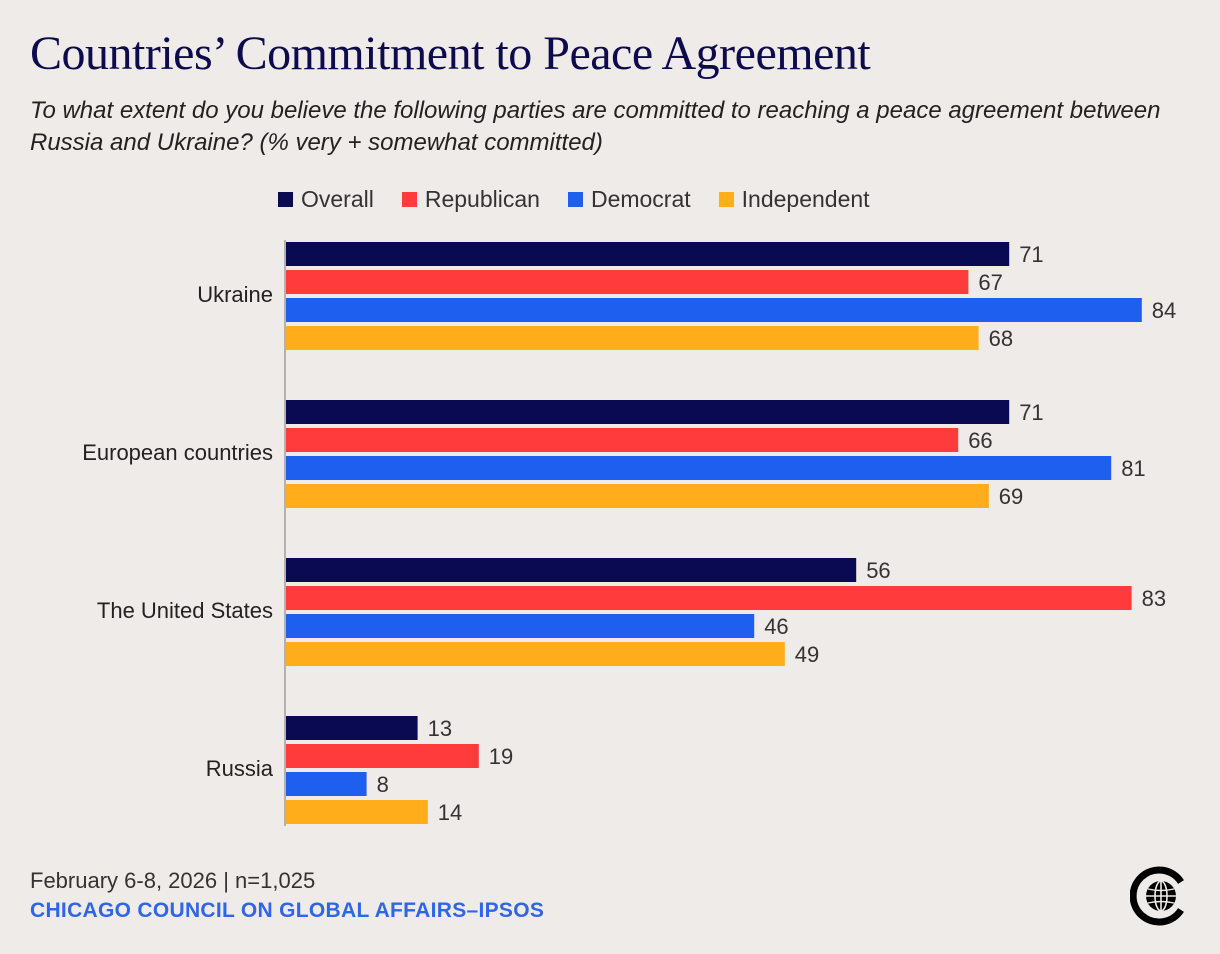 This screenshot has width=1220, height=954. What do you see at coordinates (805, 199) in the screenshot?
I see `legend-label-independent: Independent` at bounding box center [805, 199].